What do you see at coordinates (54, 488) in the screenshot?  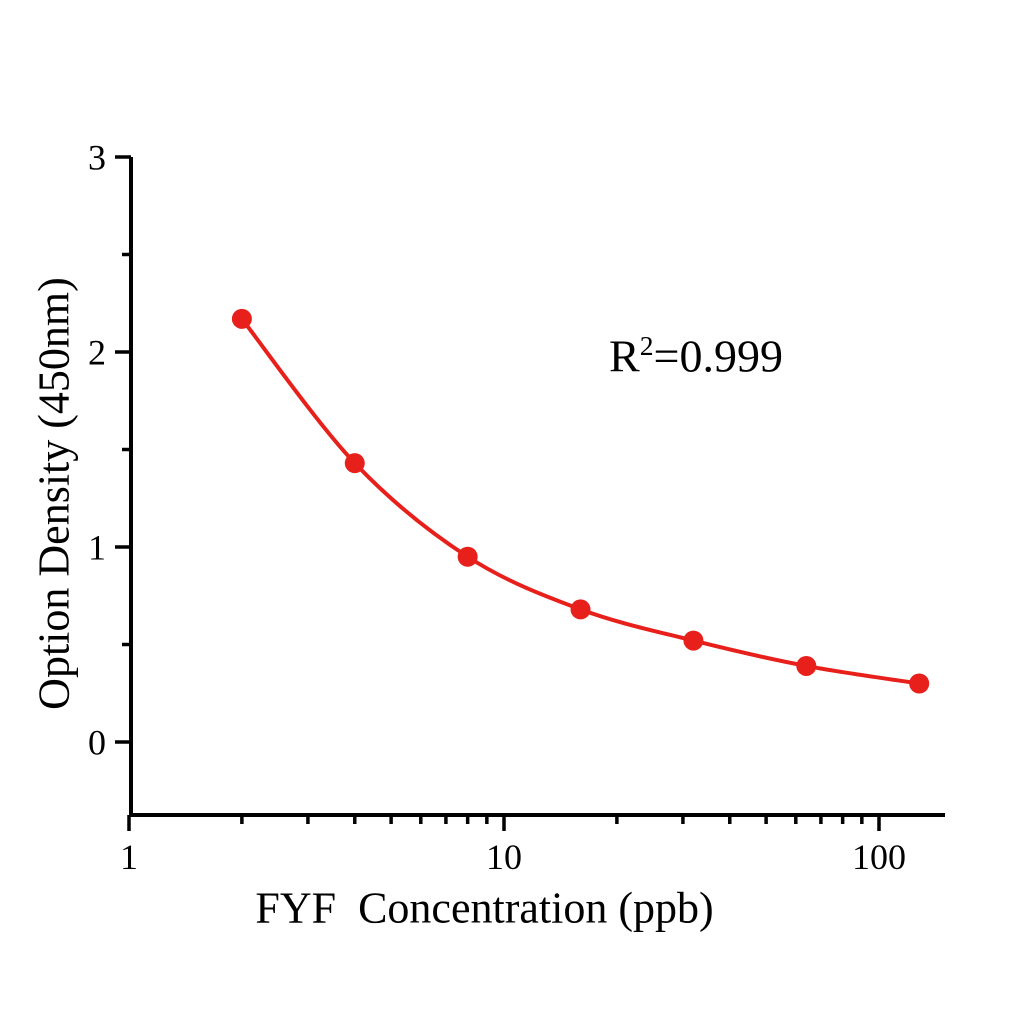 I see `y-axis-title: Option Density (450nm)` at bounding box center [54, 488].